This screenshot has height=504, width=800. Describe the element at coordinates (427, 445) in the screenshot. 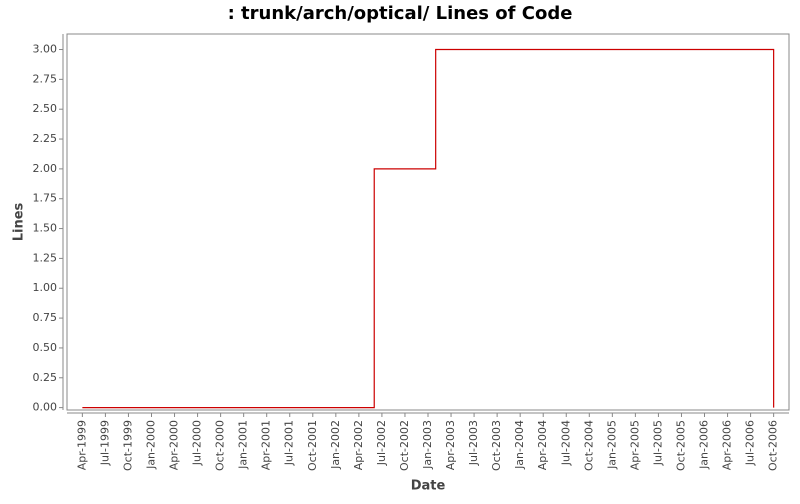

I see `x-tick-label: Jan-2003` at that location.